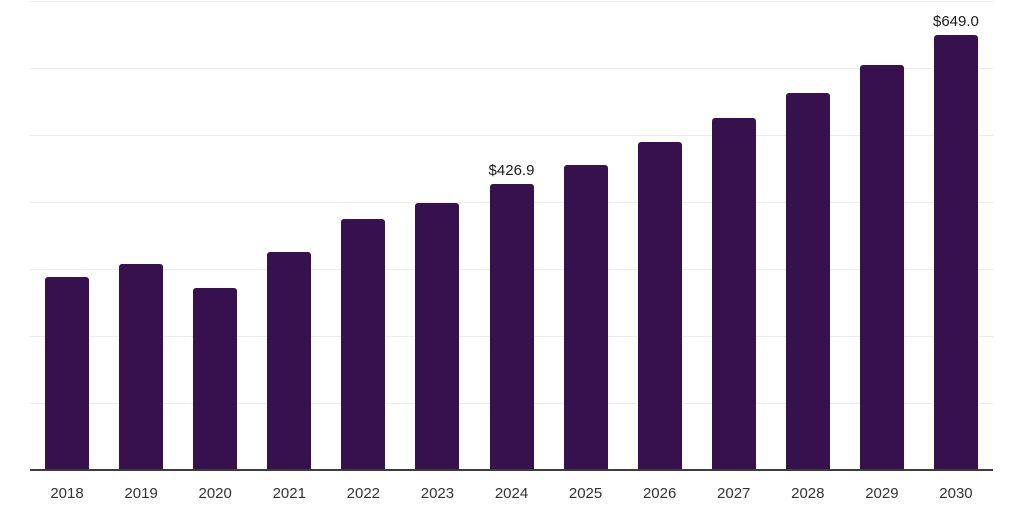 This screenshot has width=1024, height=512. What do you see at coordinates (881, 267) in the screenshot?
I see `bar-2029` at bounding box center [881, 267].